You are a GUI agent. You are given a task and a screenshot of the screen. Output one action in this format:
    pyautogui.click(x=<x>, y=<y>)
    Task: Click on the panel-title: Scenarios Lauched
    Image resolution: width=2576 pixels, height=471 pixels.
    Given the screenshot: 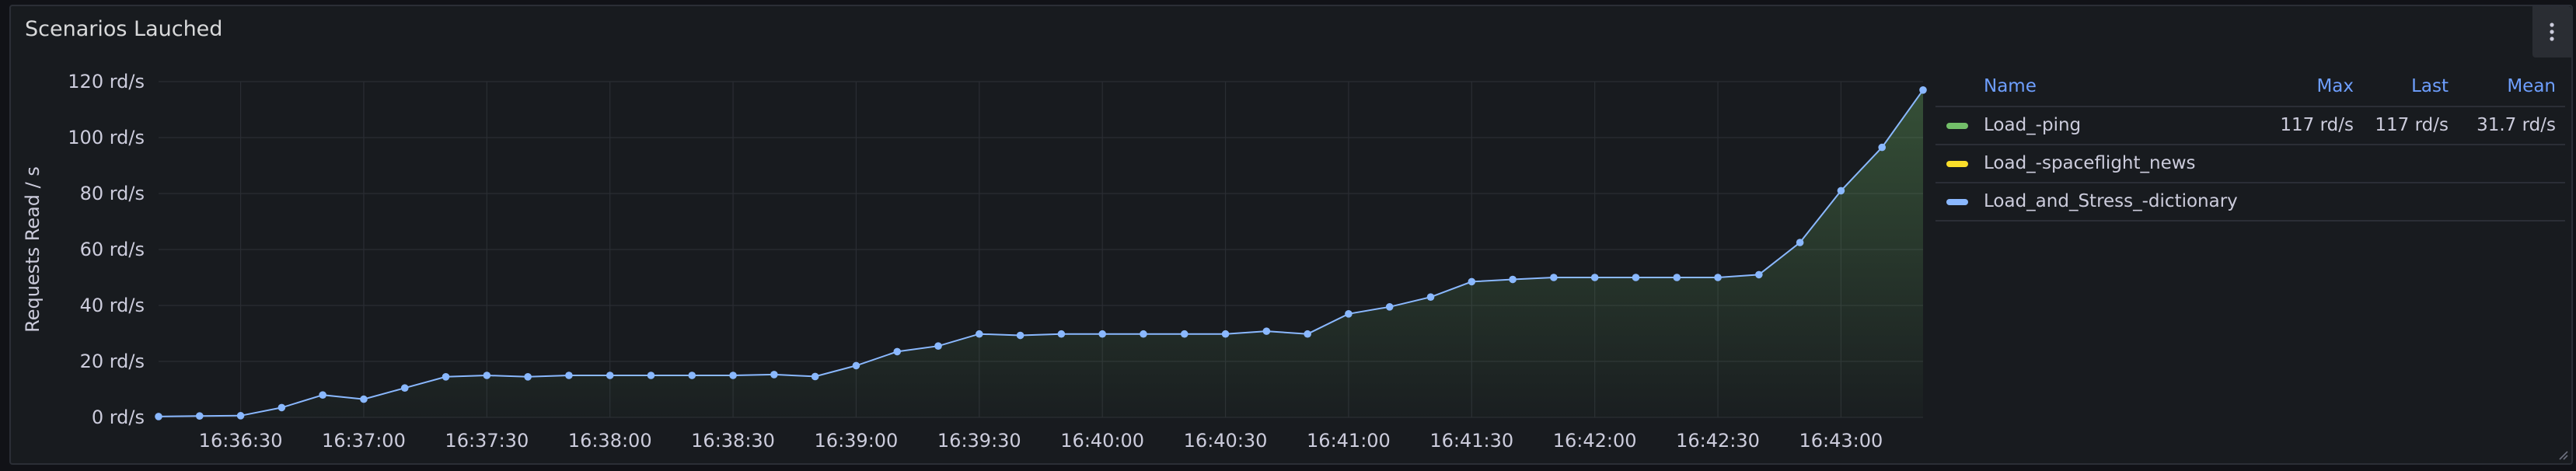 What is the action you would take?
    pyautogui.click(x=124, y=29)
    